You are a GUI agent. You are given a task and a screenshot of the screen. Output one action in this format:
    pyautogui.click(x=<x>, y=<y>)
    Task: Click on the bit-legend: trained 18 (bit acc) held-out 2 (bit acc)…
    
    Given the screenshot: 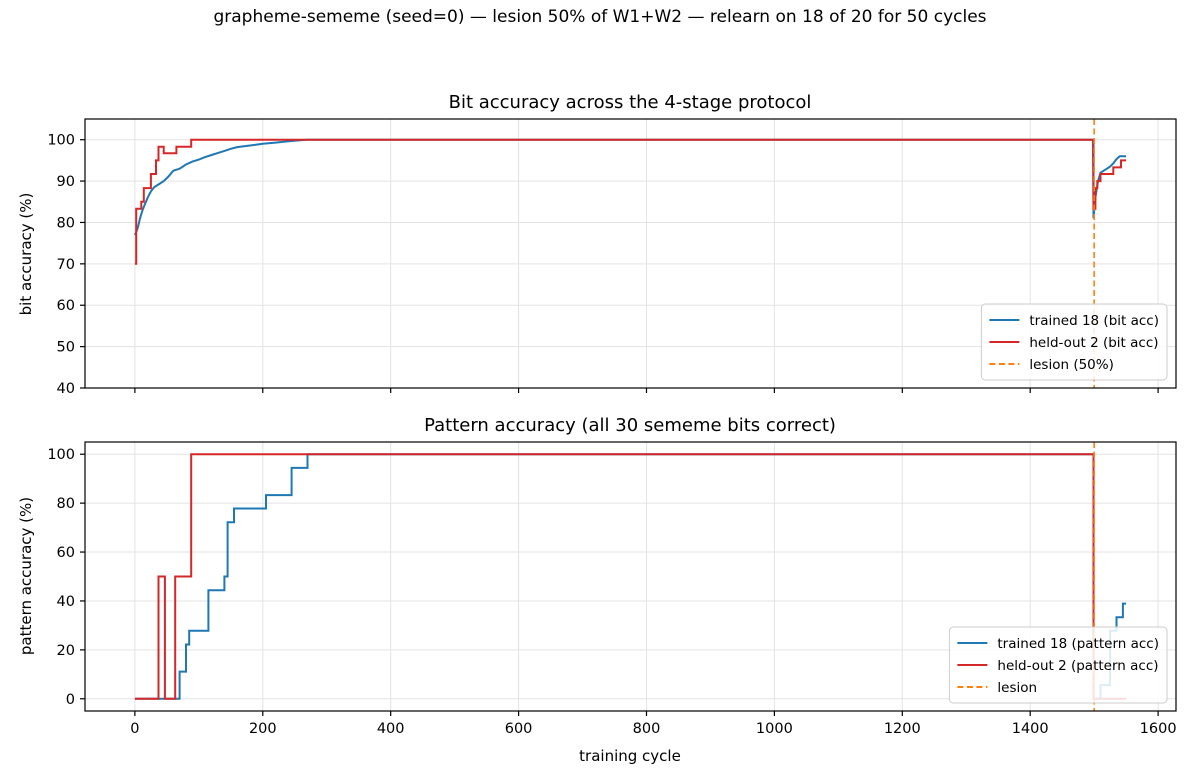 What is the action you would take?
    pyautogui.click(x=1074, y=342)
    